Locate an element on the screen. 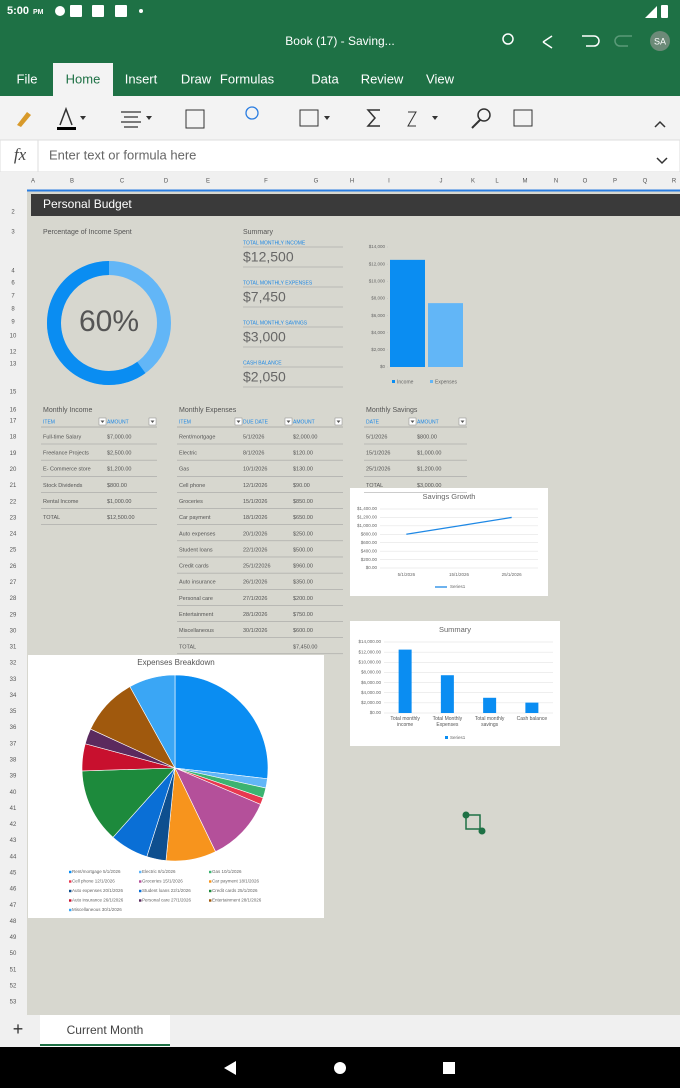 Image resolution: width=680 pixels, height=1088 pixels. table-header: DUE DATE is located at coordinates (256, 422).